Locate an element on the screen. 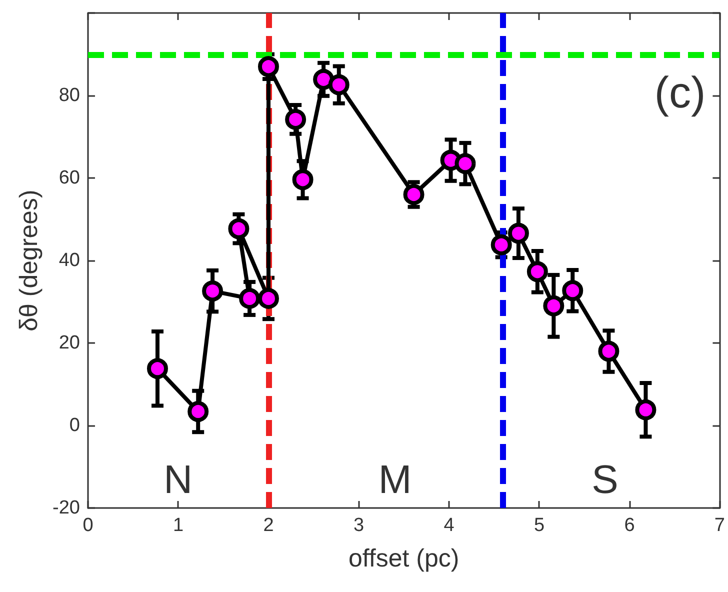 The height and width of the screenshot is (592, 728). x-axis-title: offset (pc) is located at coordinates (404, 558).